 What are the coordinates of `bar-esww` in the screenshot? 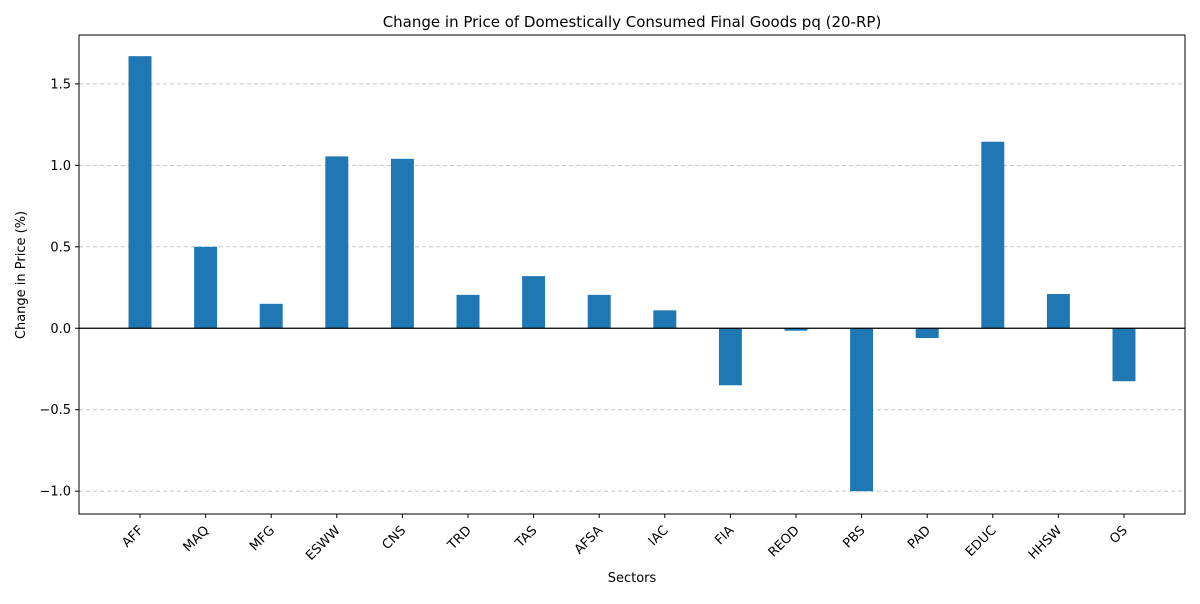 It's located at (337, 242).